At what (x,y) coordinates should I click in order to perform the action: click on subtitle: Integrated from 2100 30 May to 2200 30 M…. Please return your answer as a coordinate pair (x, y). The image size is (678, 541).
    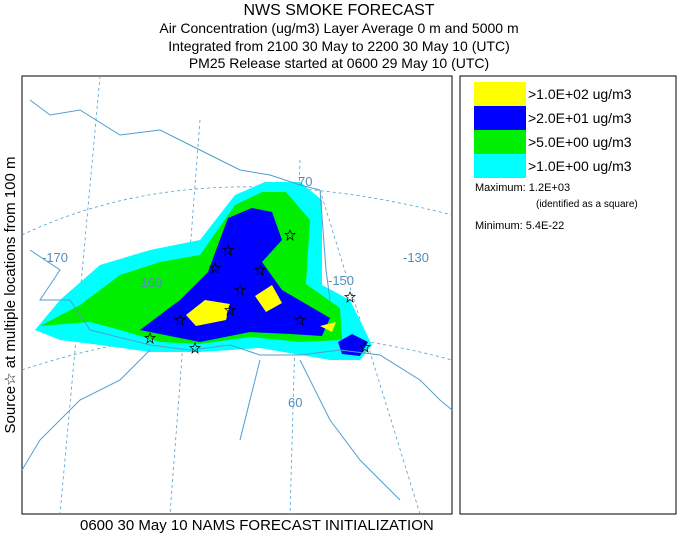
    Looking at the image, I should click on (339, 46).